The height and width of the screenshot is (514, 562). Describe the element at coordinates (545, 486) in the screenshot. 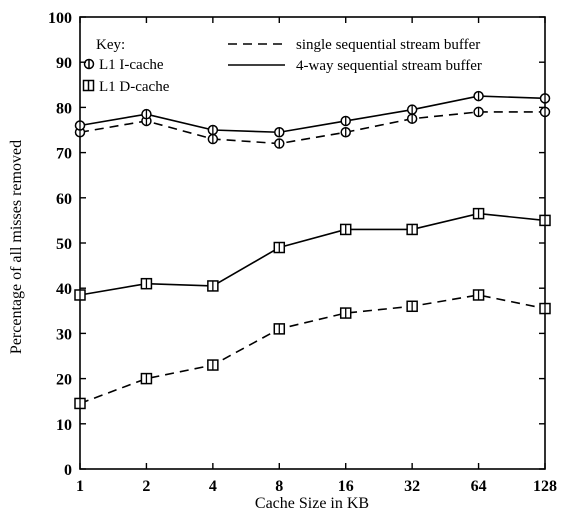

I see `x-tick-label: 128` at that location.